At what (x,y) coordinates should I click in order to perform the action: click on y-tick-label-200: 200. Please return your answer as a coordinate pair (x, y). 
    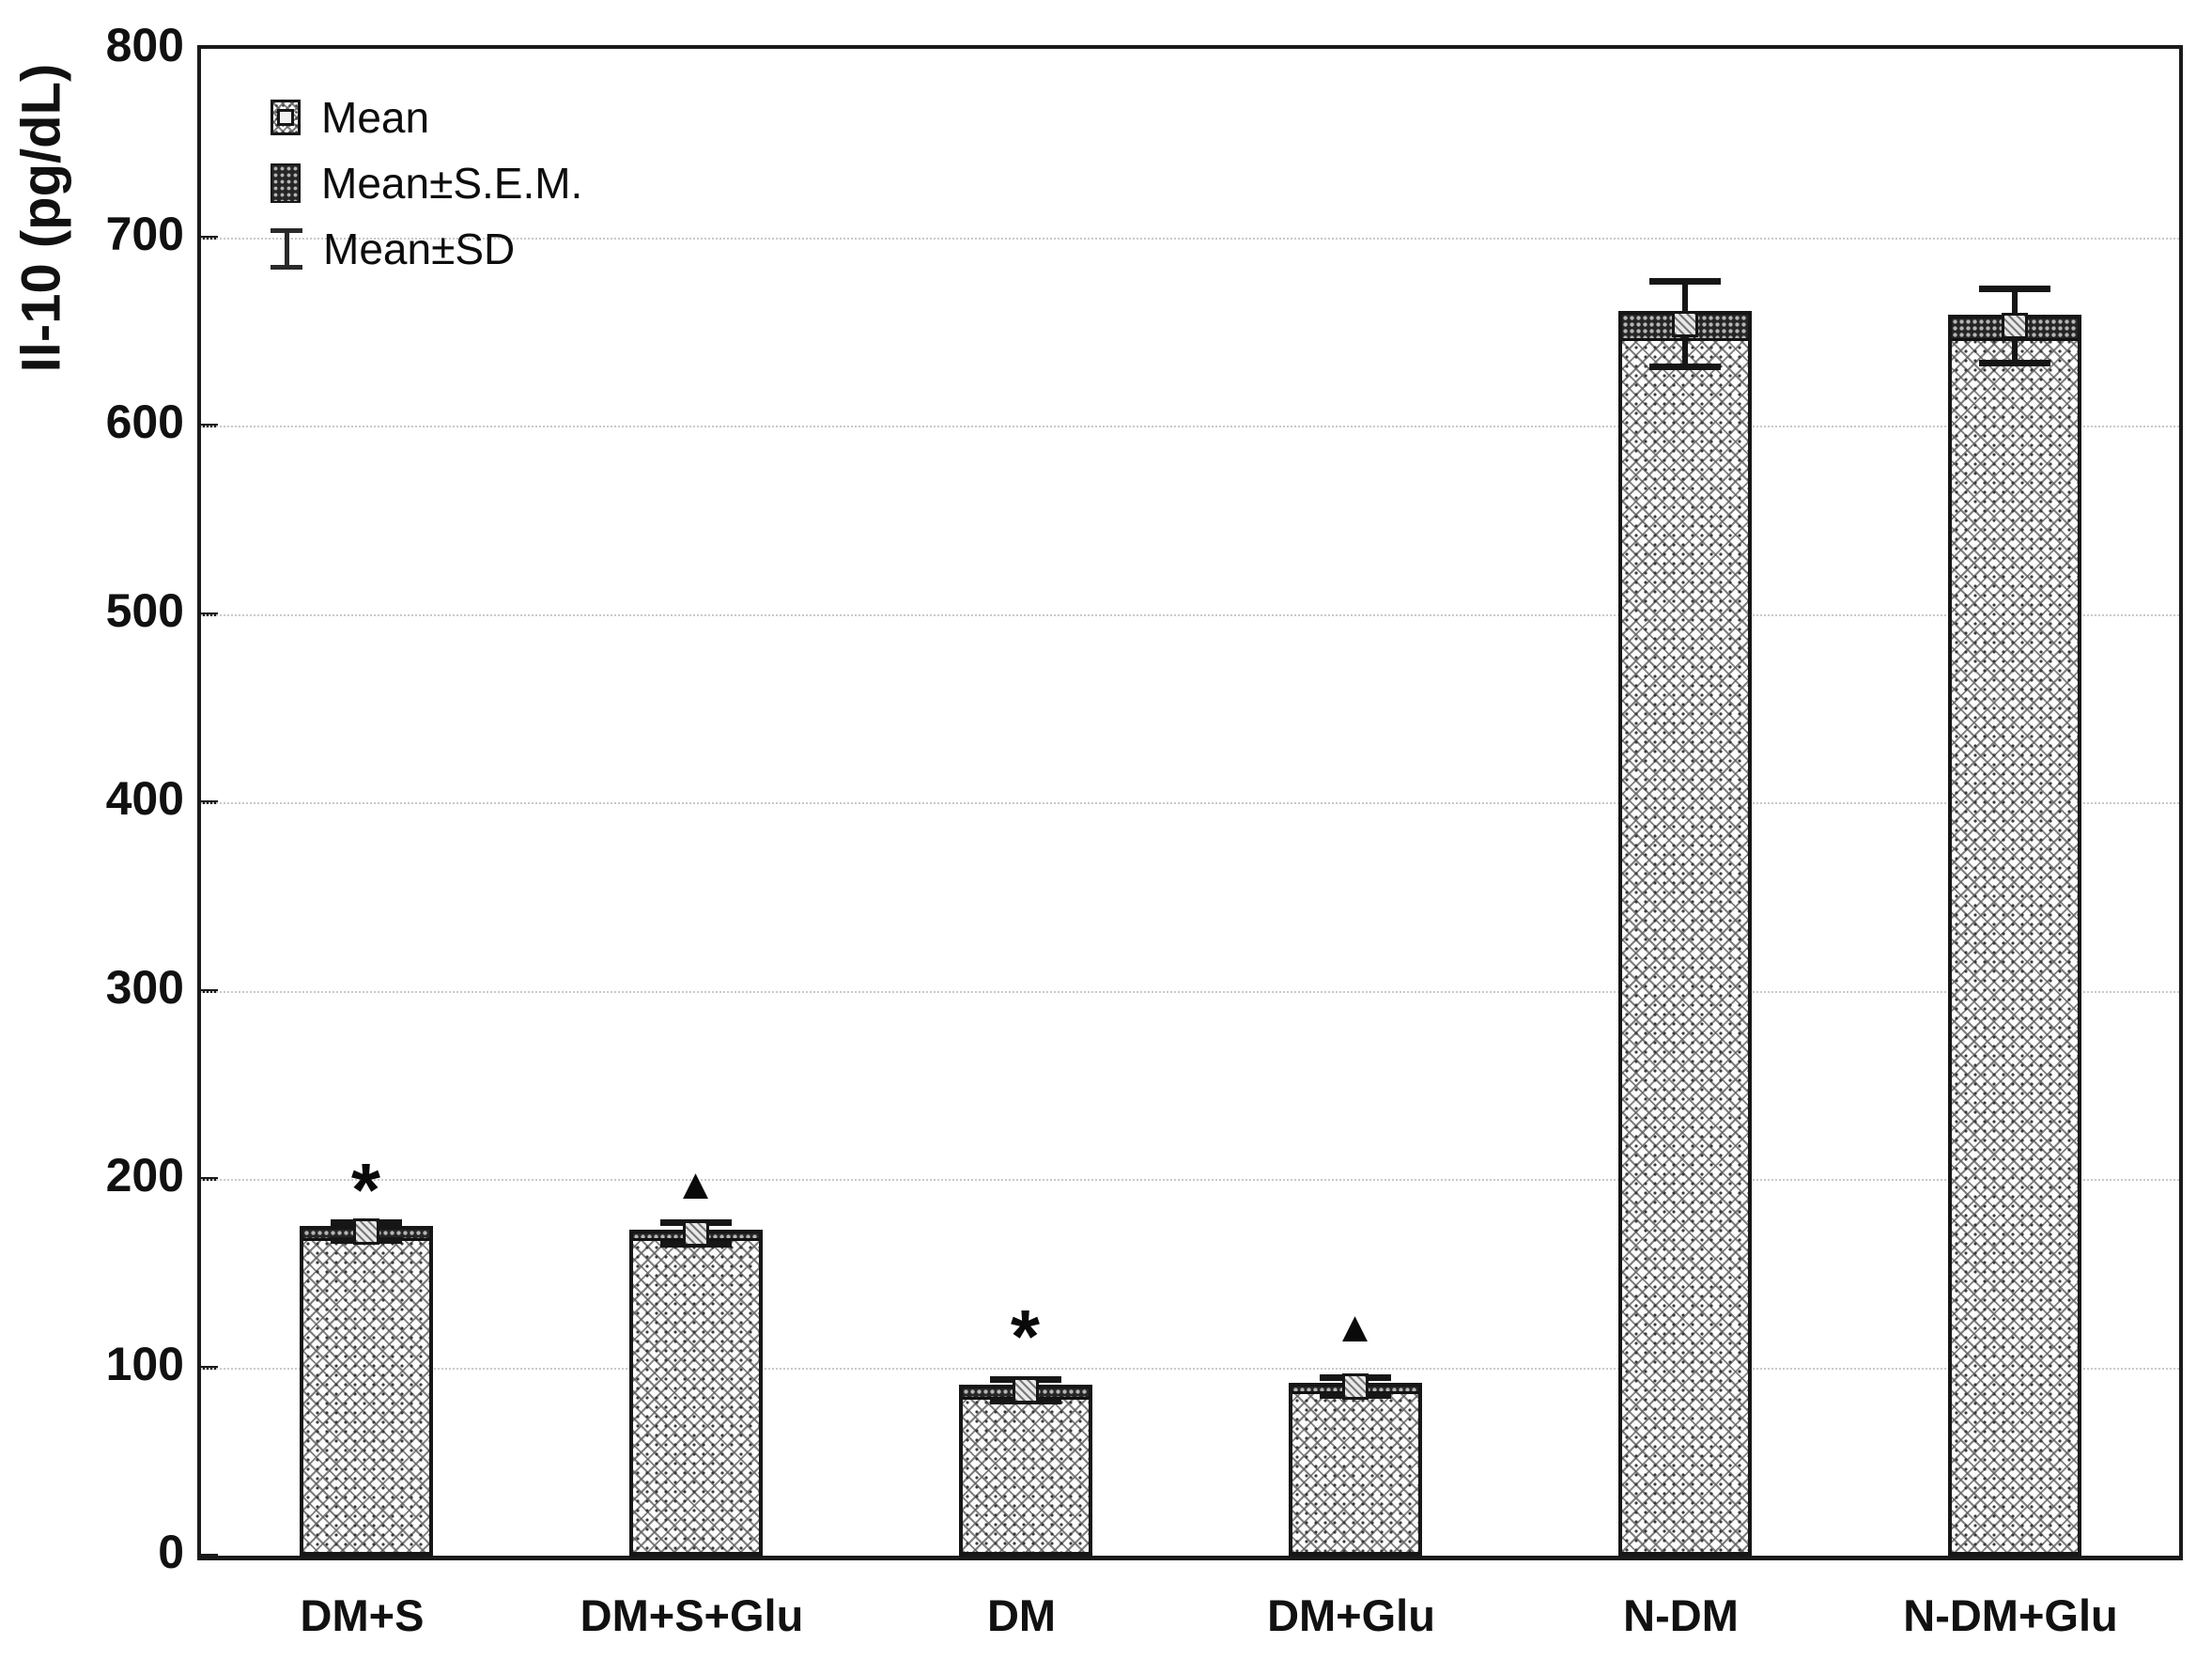
    Looking at the image, I should click on (144, 1175).